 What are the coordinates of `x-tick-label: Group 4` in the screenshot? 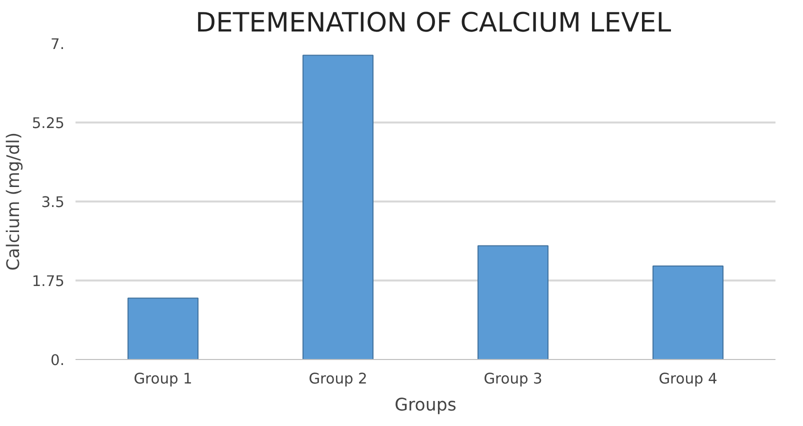 It's located at (688, 379).